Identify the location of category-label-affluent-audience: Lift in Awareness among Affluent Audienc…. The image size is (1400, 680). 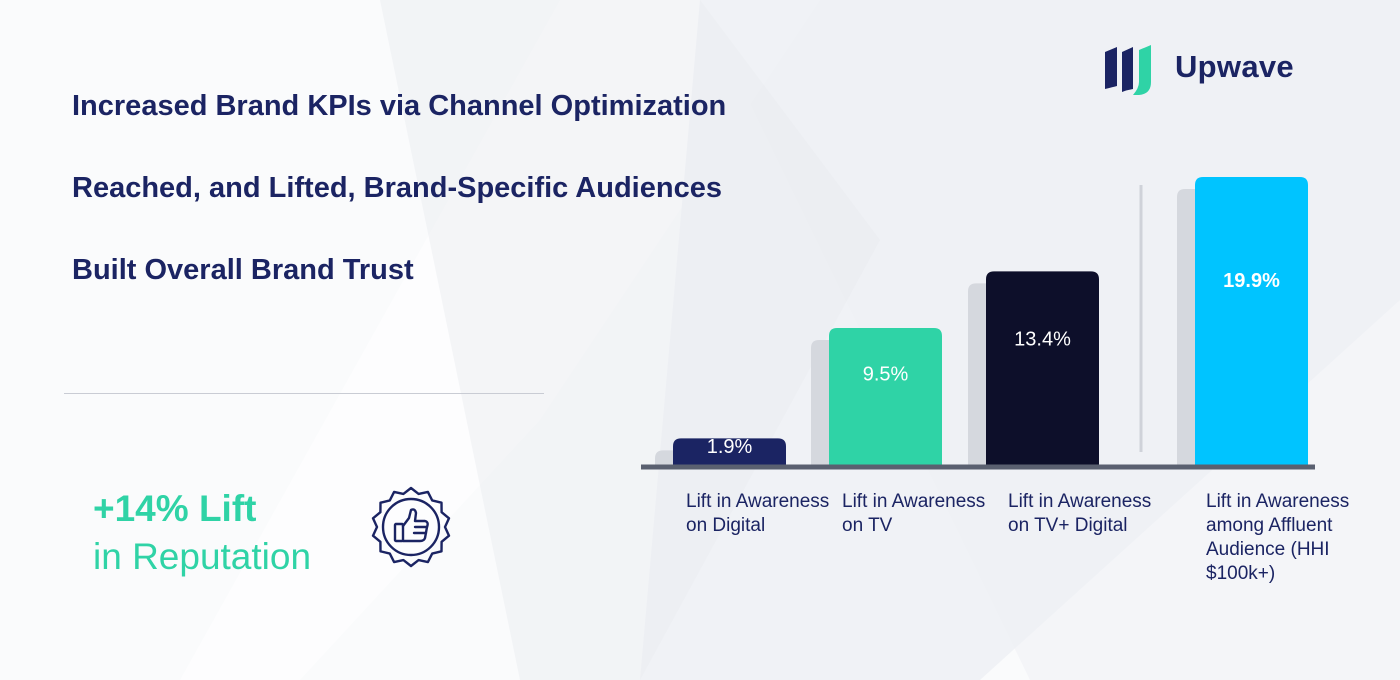
(1278, 537).